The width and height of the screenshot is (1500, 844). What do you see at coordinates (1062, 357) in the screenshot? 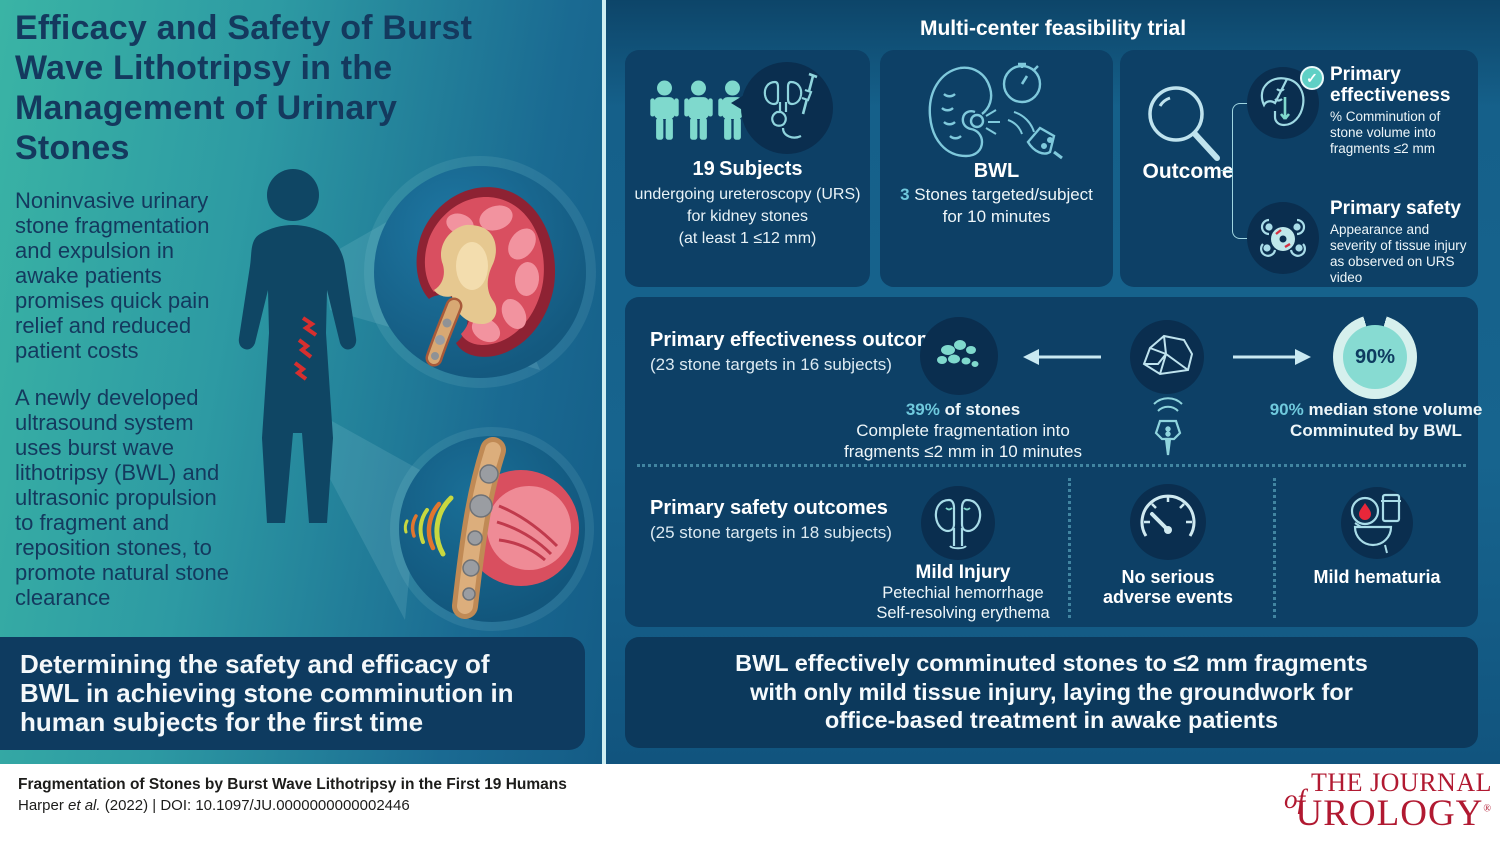
I see `arrow-left-icon` at bounding box center [1062, 357].